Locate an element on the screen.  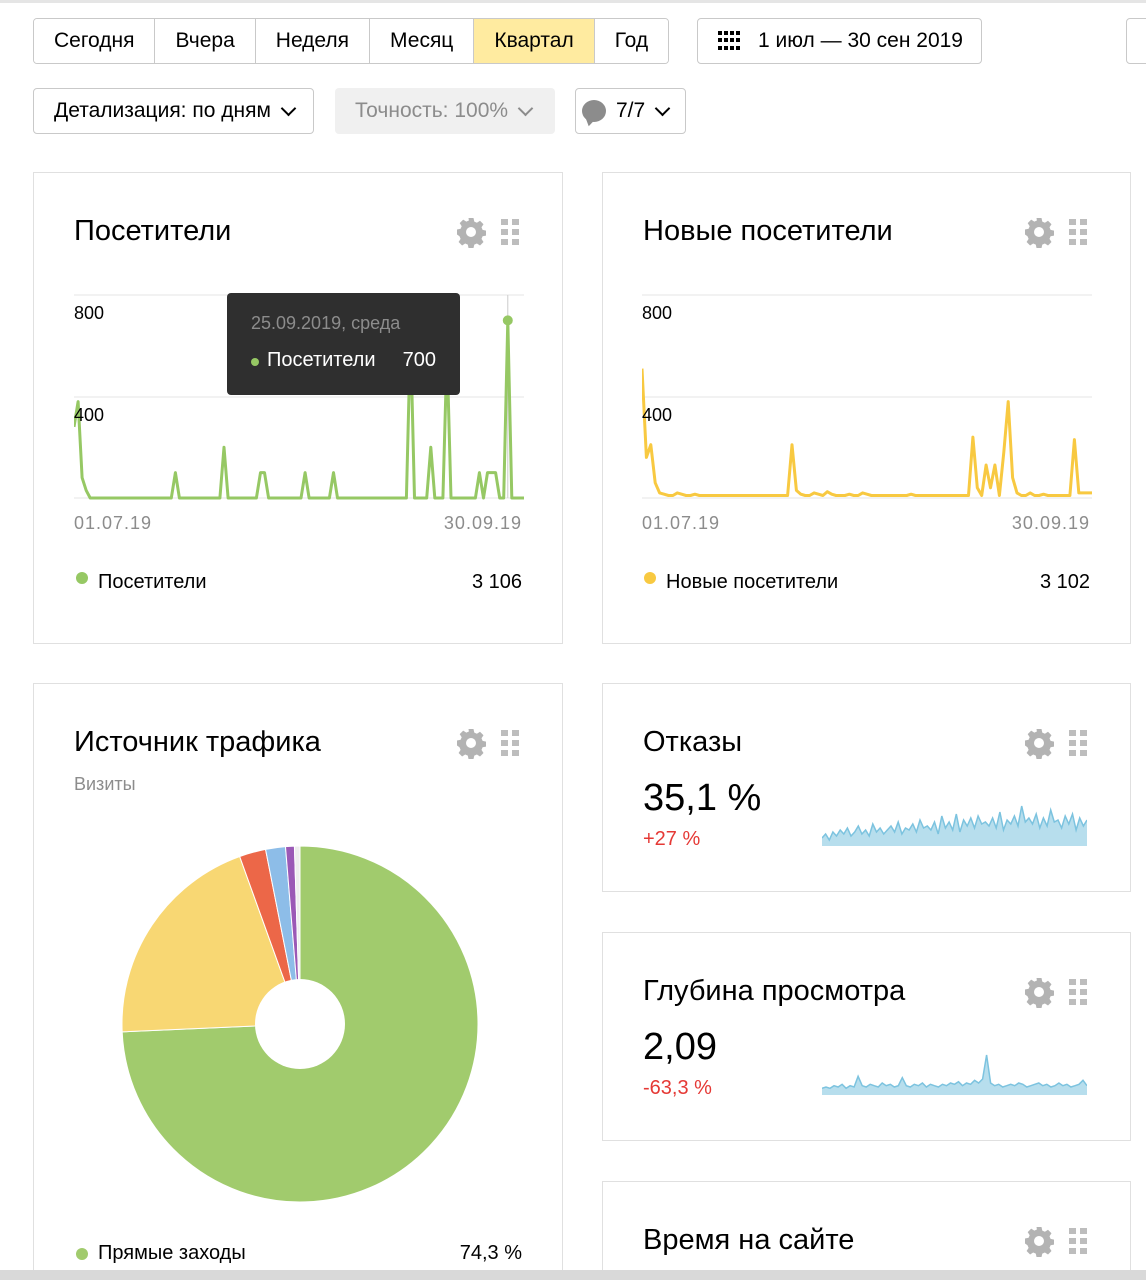
depth-sparkline is located at coordinates (954, 1074).